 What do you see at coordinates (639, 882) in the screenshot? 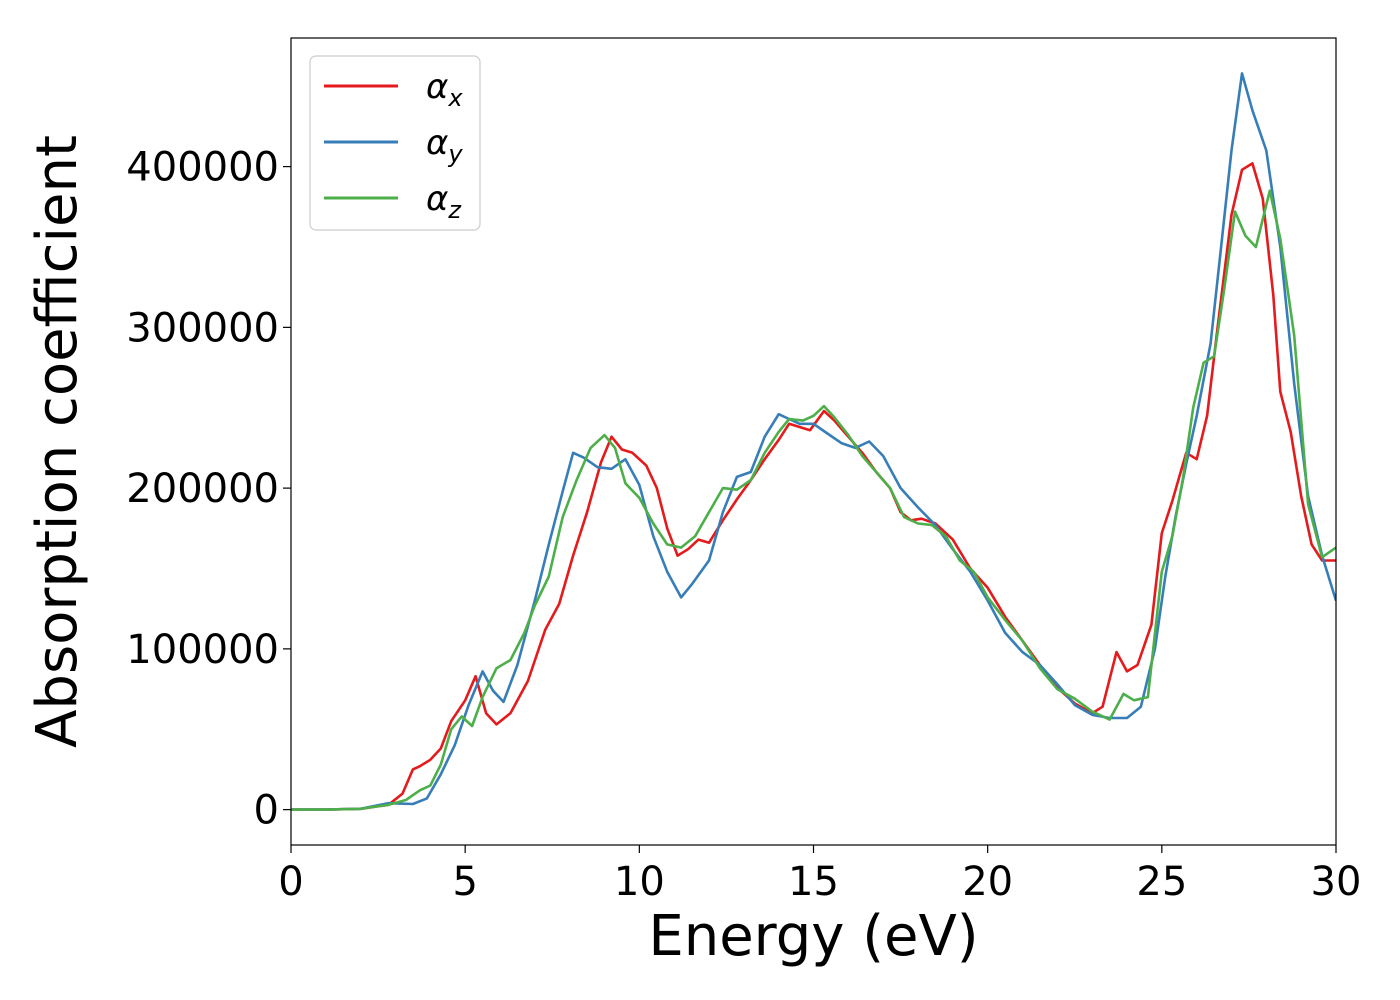
I see `x-tick-label: 10` at bounding box center [639, 882].